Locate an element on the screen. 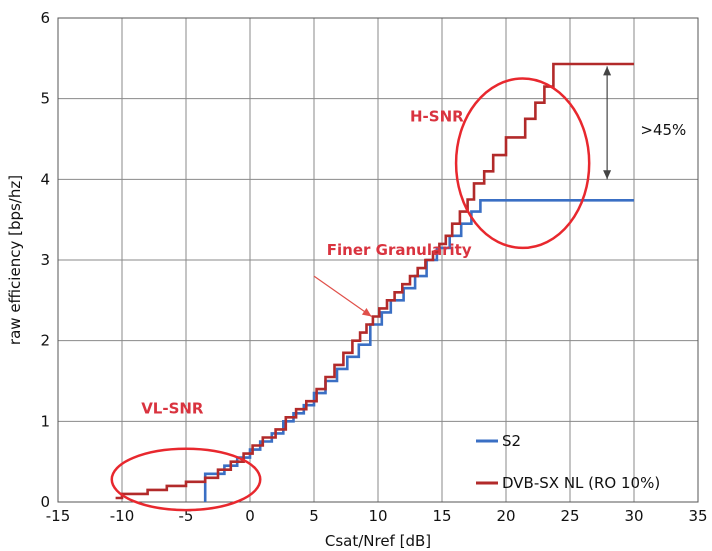 The width and height of the screenshot is (712, 551). y-tick-label-5: 5 is located at coordinates (45, 99).